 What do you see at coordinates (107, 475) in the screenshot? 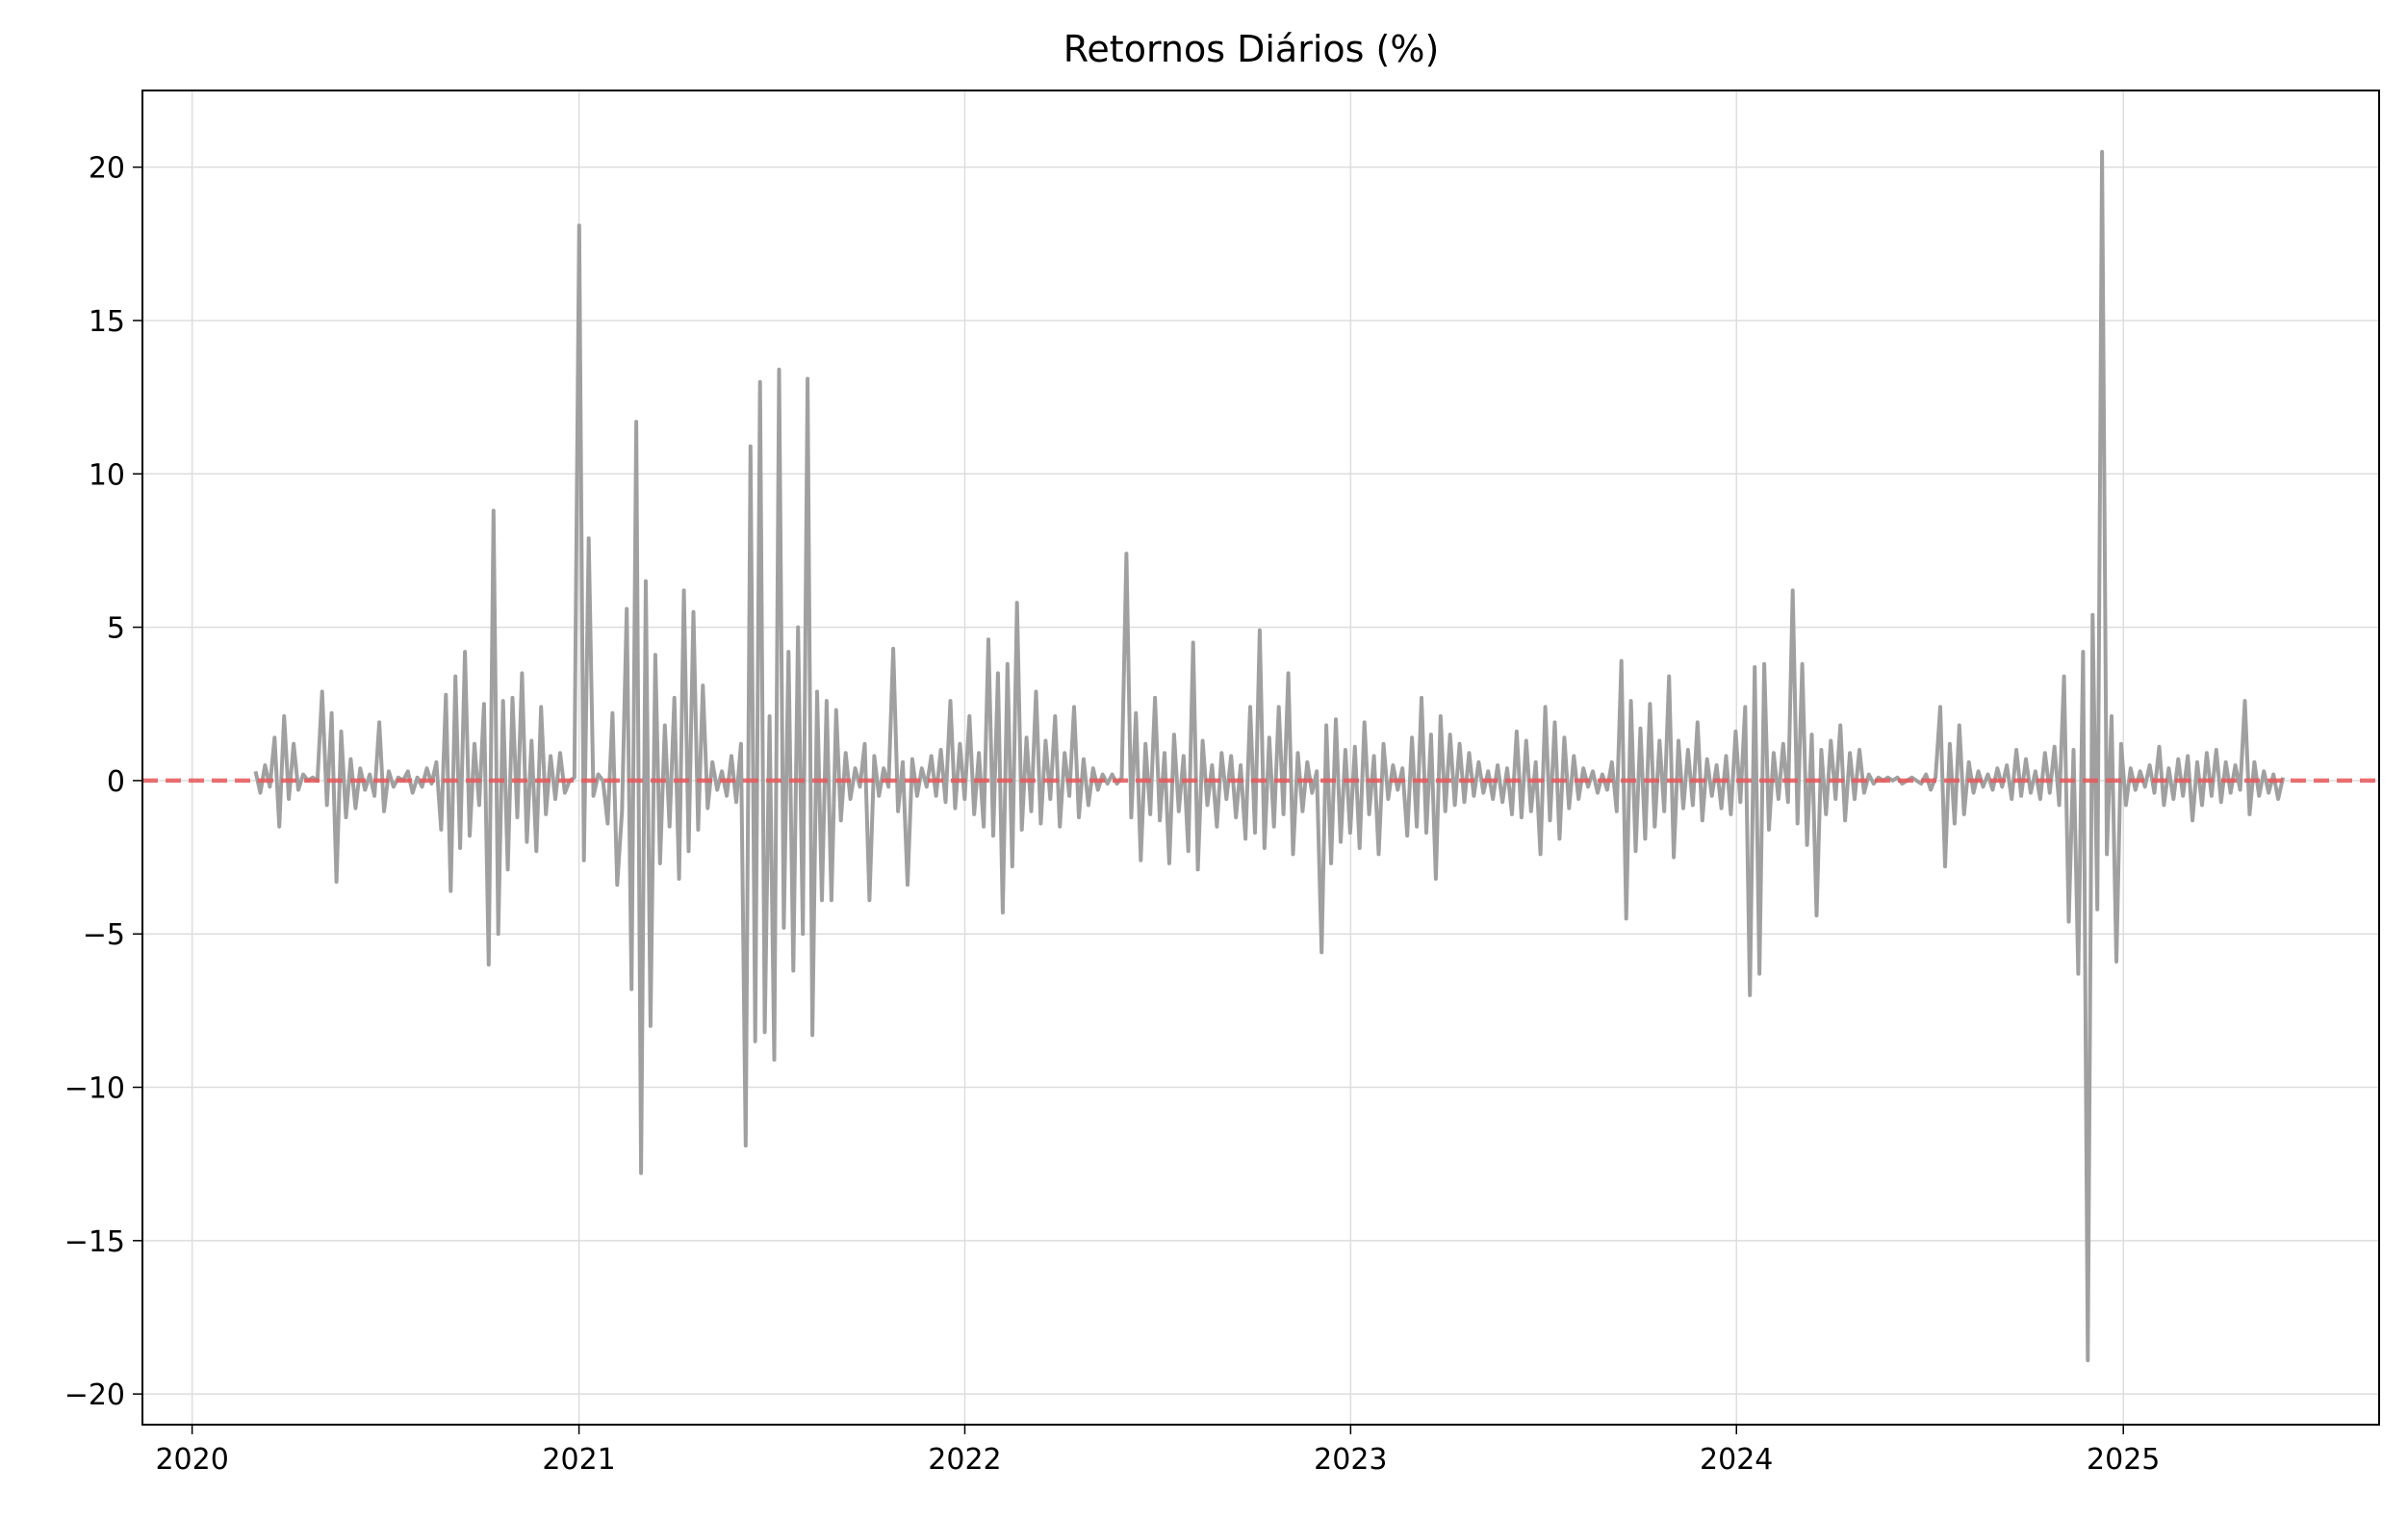
I see `y-tick-label: 10` at bounding box center [107, 475].